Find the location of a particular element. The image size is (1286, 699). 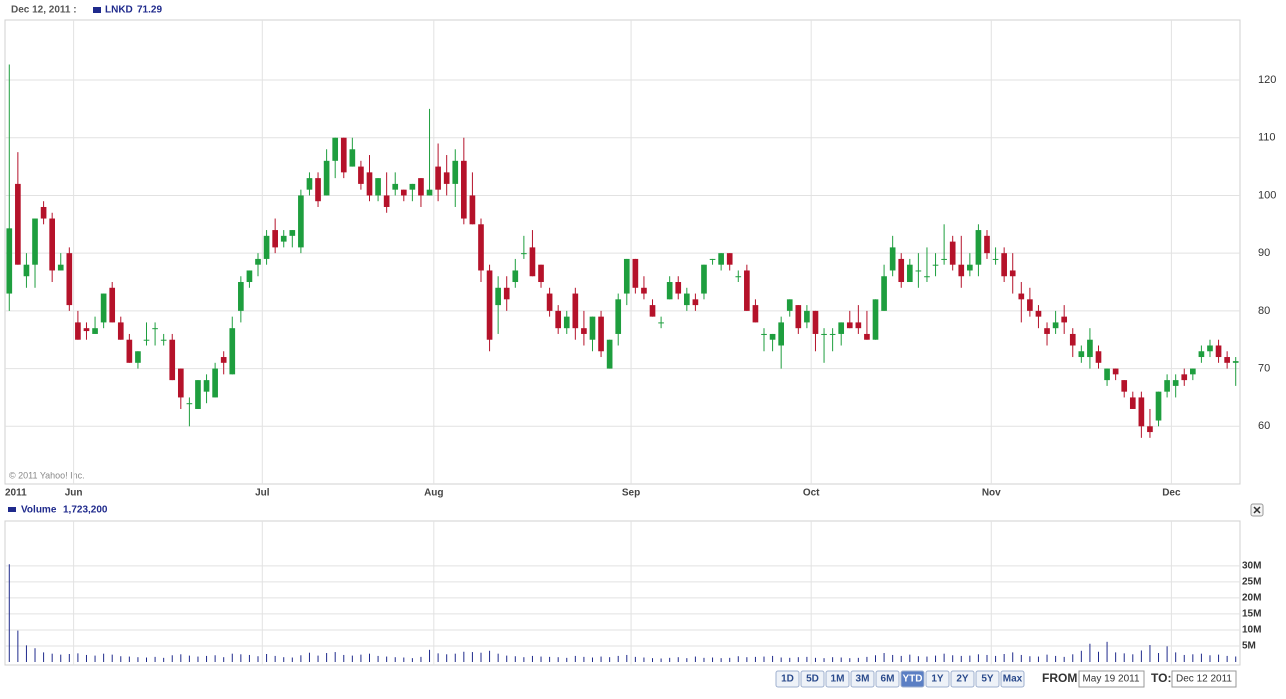

to-value: Dec 12 2011 is located at coordinates (1204, 679).